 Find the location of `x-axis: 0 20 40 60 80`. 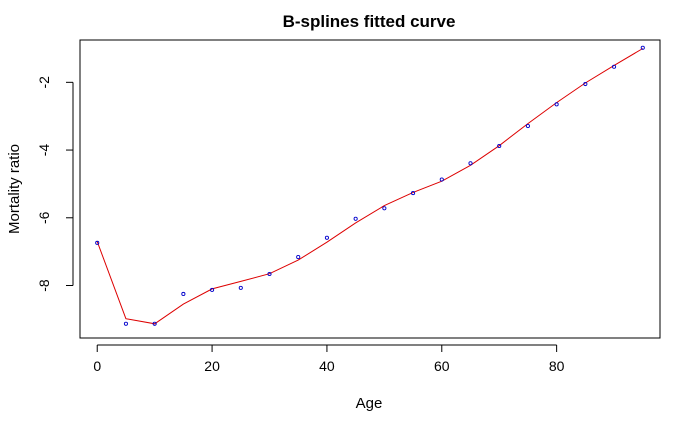

x-axis: 0 20 40 60 80 is located at coordinates (329, 359).